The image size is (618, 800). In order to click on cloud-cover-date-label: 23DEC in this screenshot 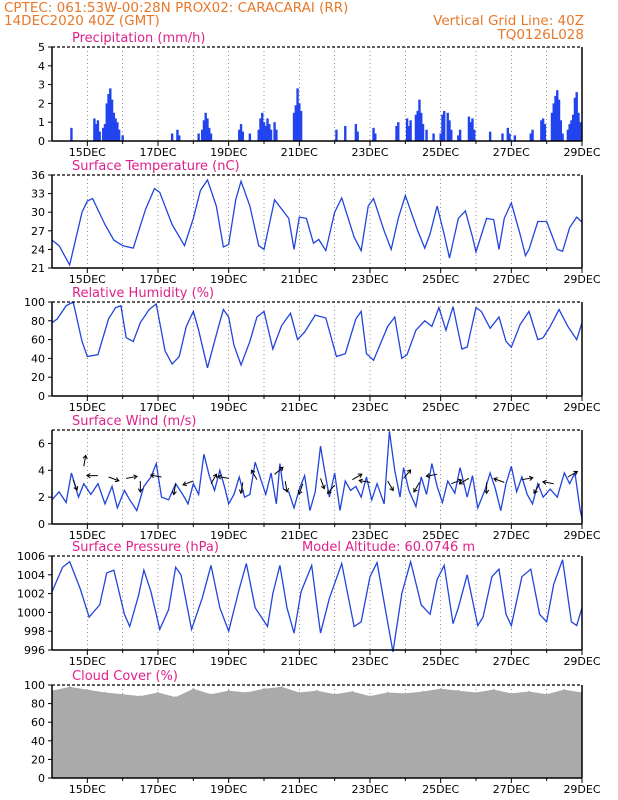, I will do `click(369, 789)`.